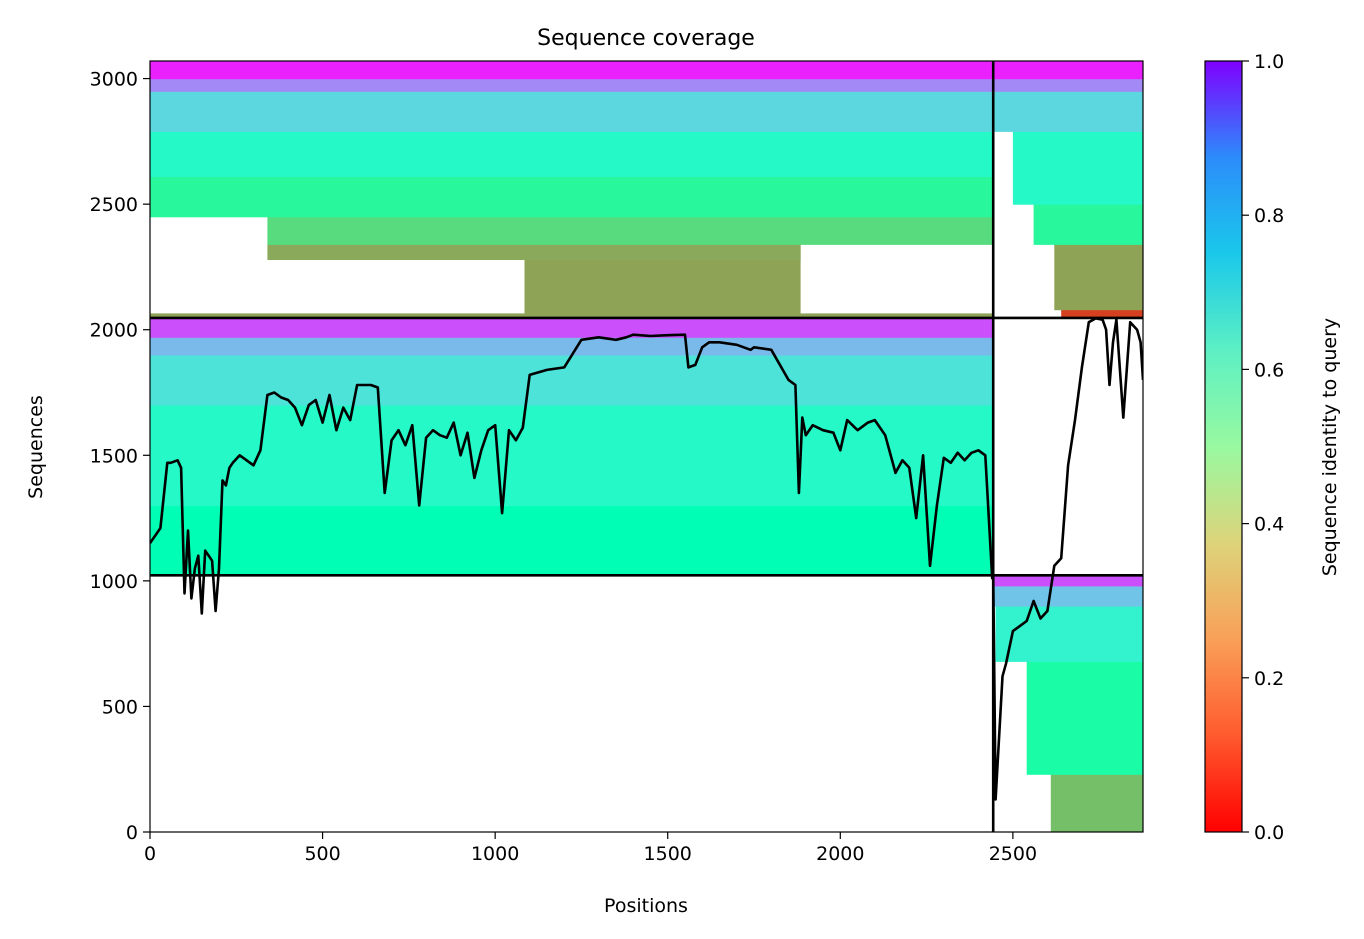  I want to click on colorbar-tick-label: 0.8, so click(1269, 216).